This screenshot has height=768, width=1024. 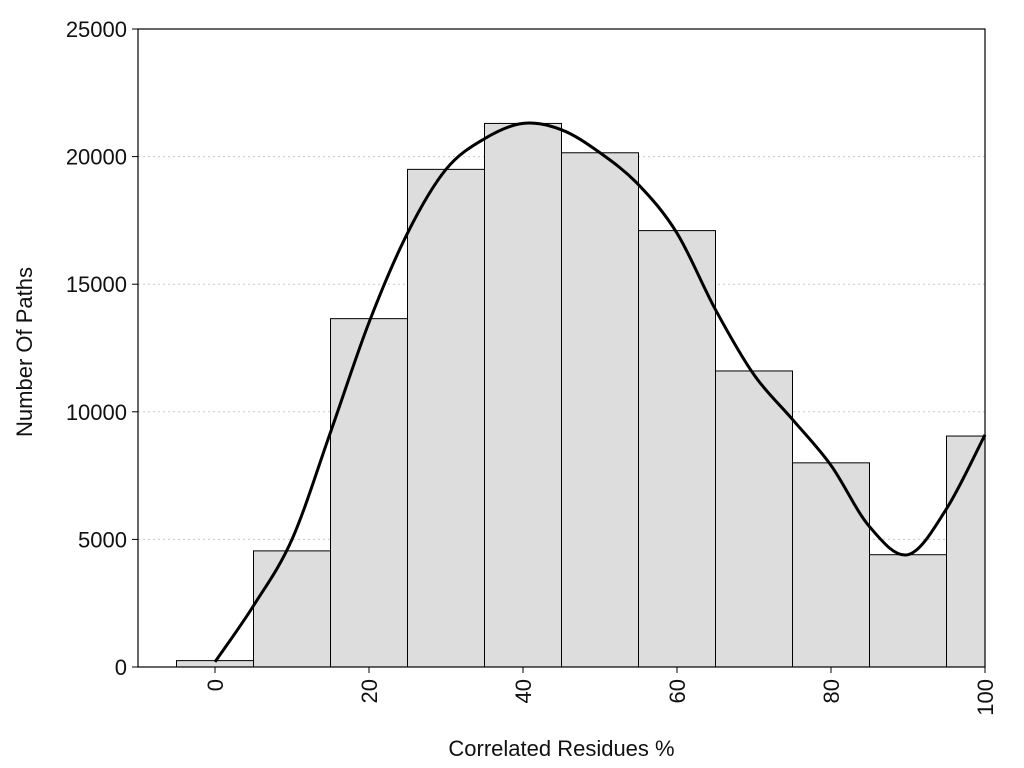 I want to click on x-tick-label: 60, so click(x=677, y=691).